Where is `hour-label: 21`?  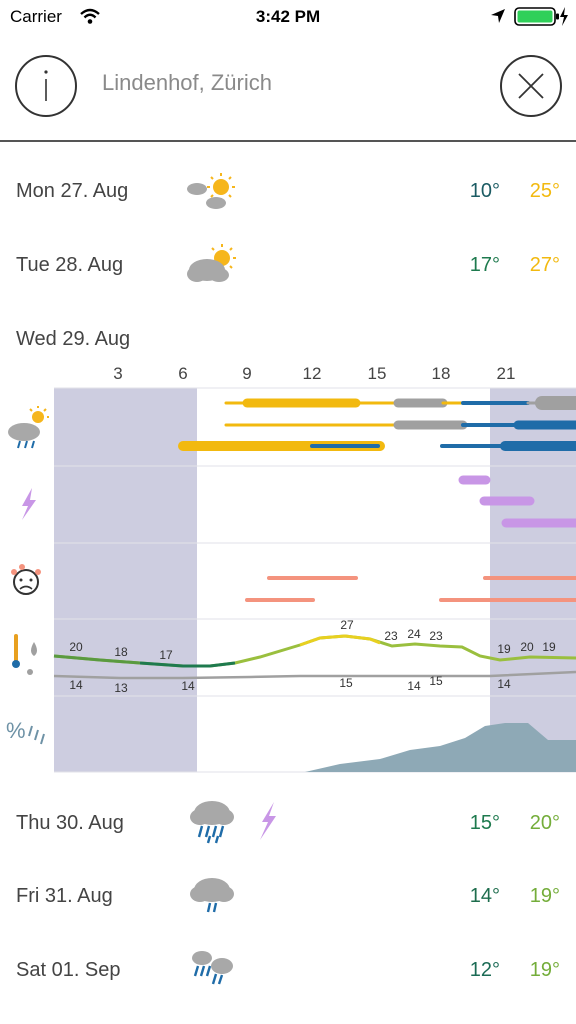
hour-label: 21 is located at coordinates (506, 373).